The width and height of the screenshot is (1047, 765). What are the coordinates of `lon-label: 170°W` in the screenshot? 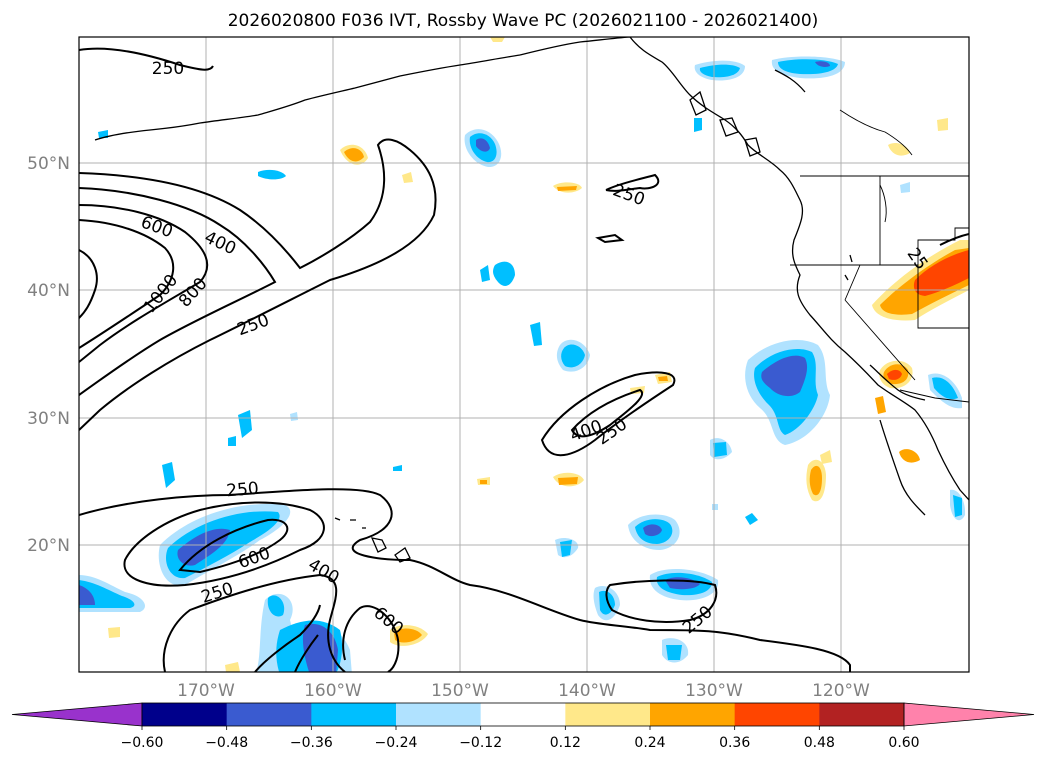 It's located at (206, 691).